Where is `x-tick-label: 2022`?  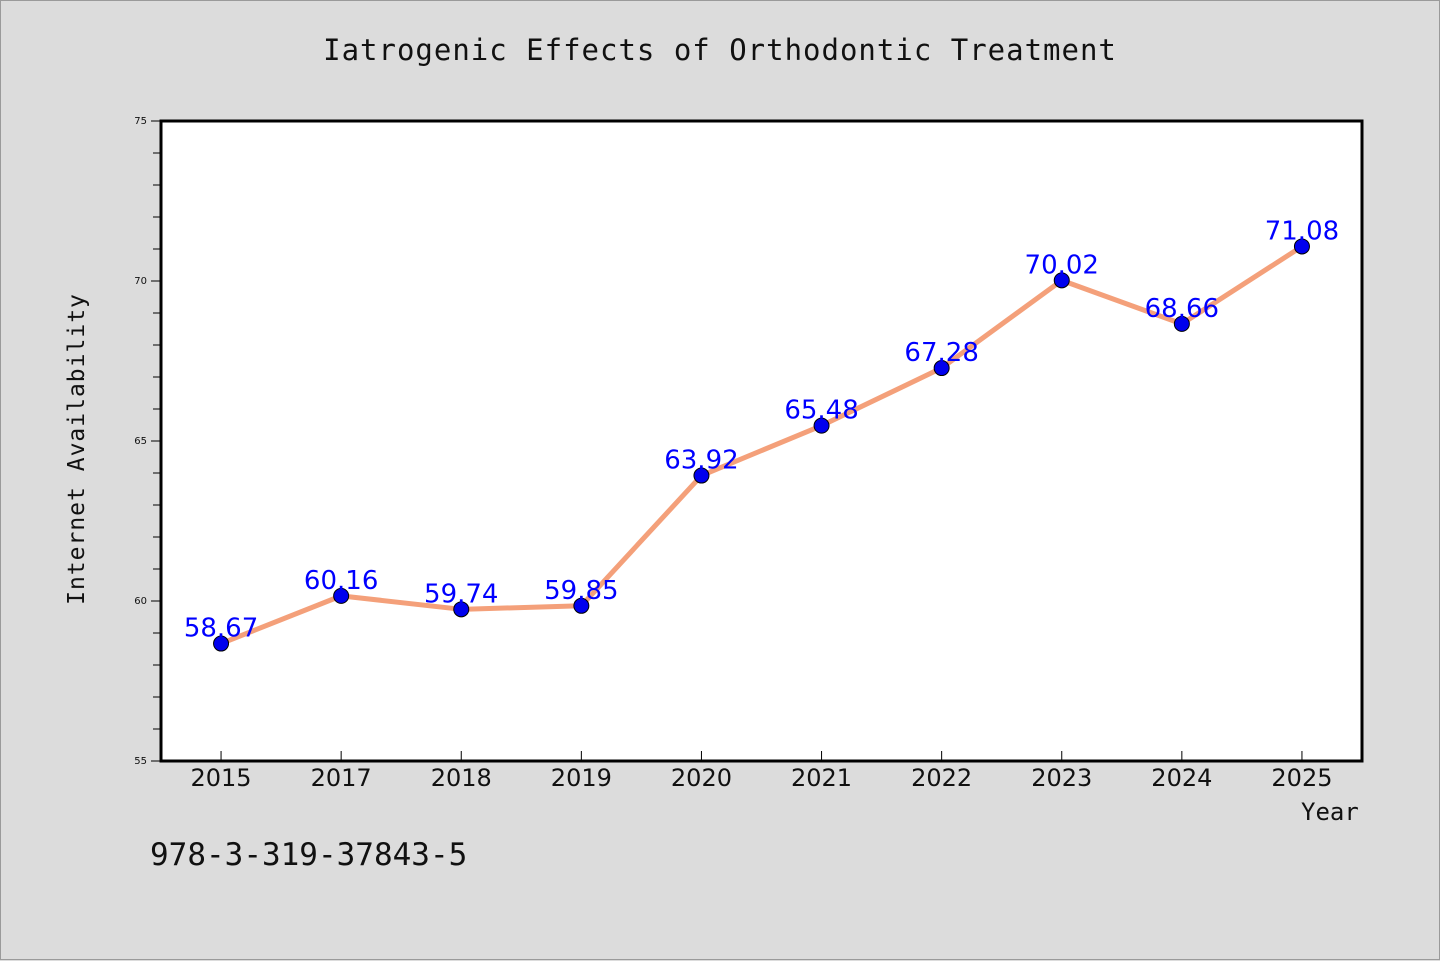 x-tick-label: 2022 is located at coordinates (941, 778).